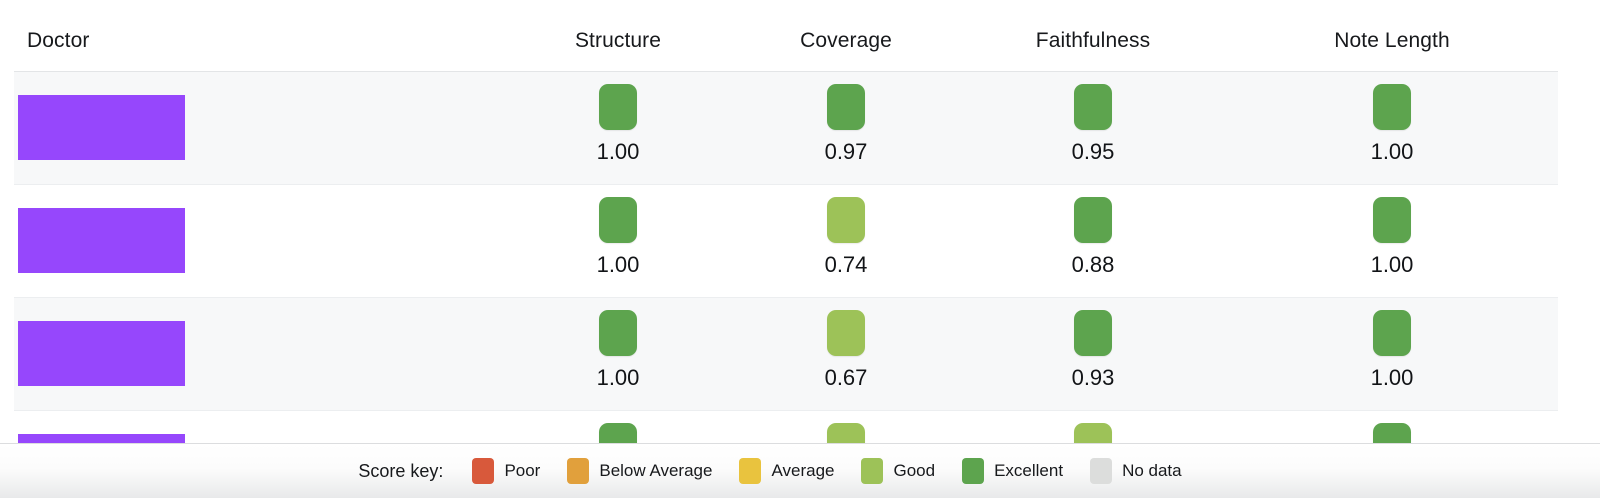  I want to click on column-header-faithfulness: Faithfulness, so click(1093, 36).